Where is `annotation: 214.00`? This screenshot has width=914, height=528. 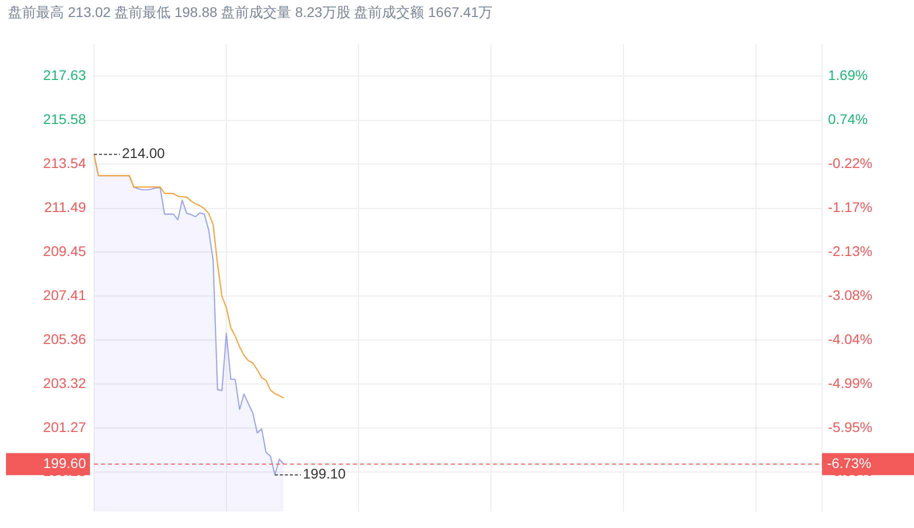 annotation: 214.00 is located at coordinates (144, 153).